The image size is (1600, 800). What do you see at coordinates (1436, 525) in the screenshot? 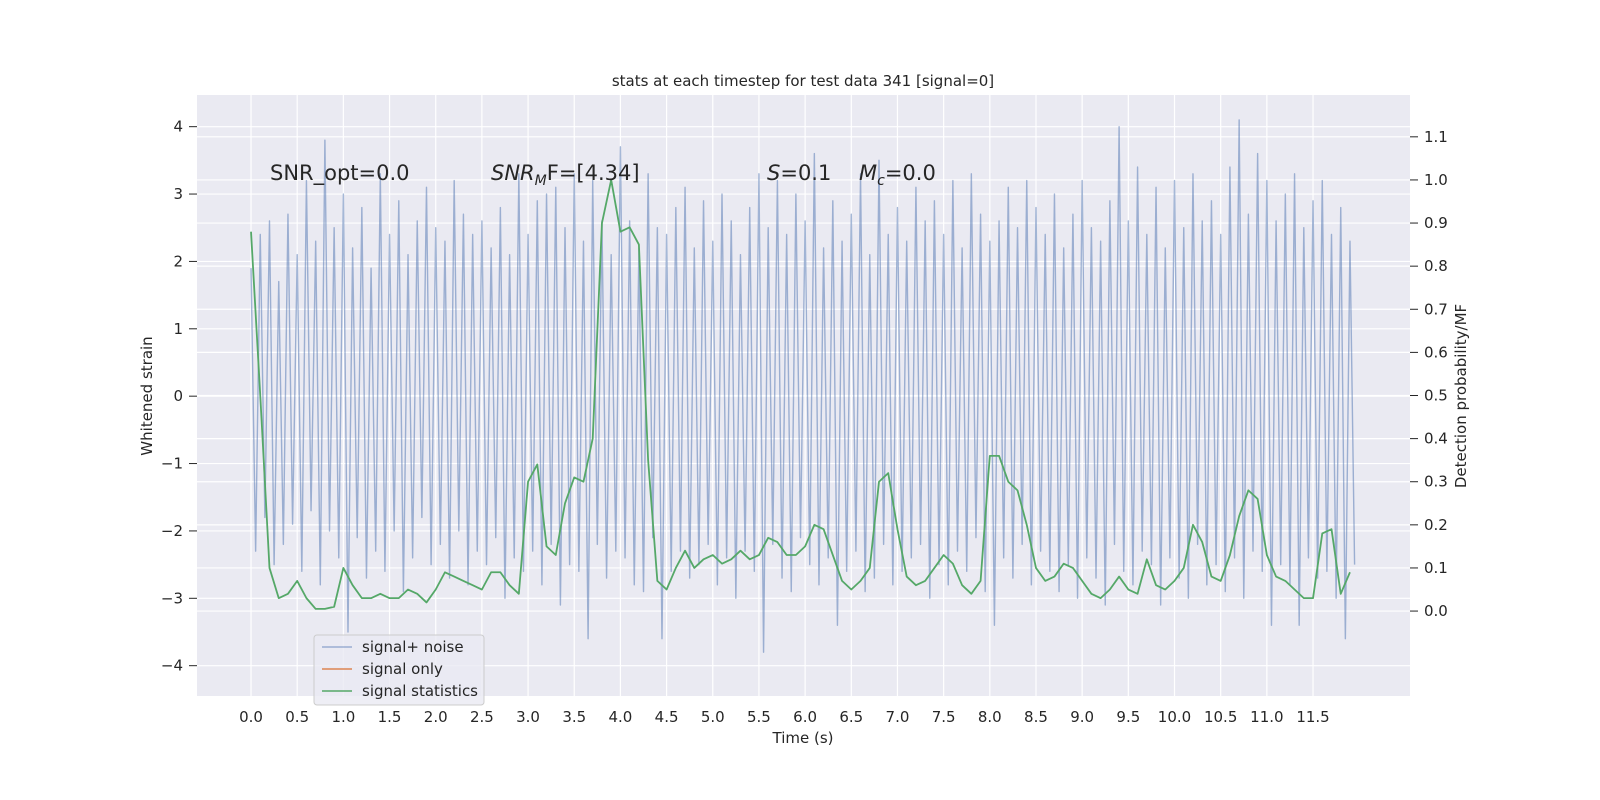
I see `y2-tick-label: 0.2` at bounding box center [1436, 525].